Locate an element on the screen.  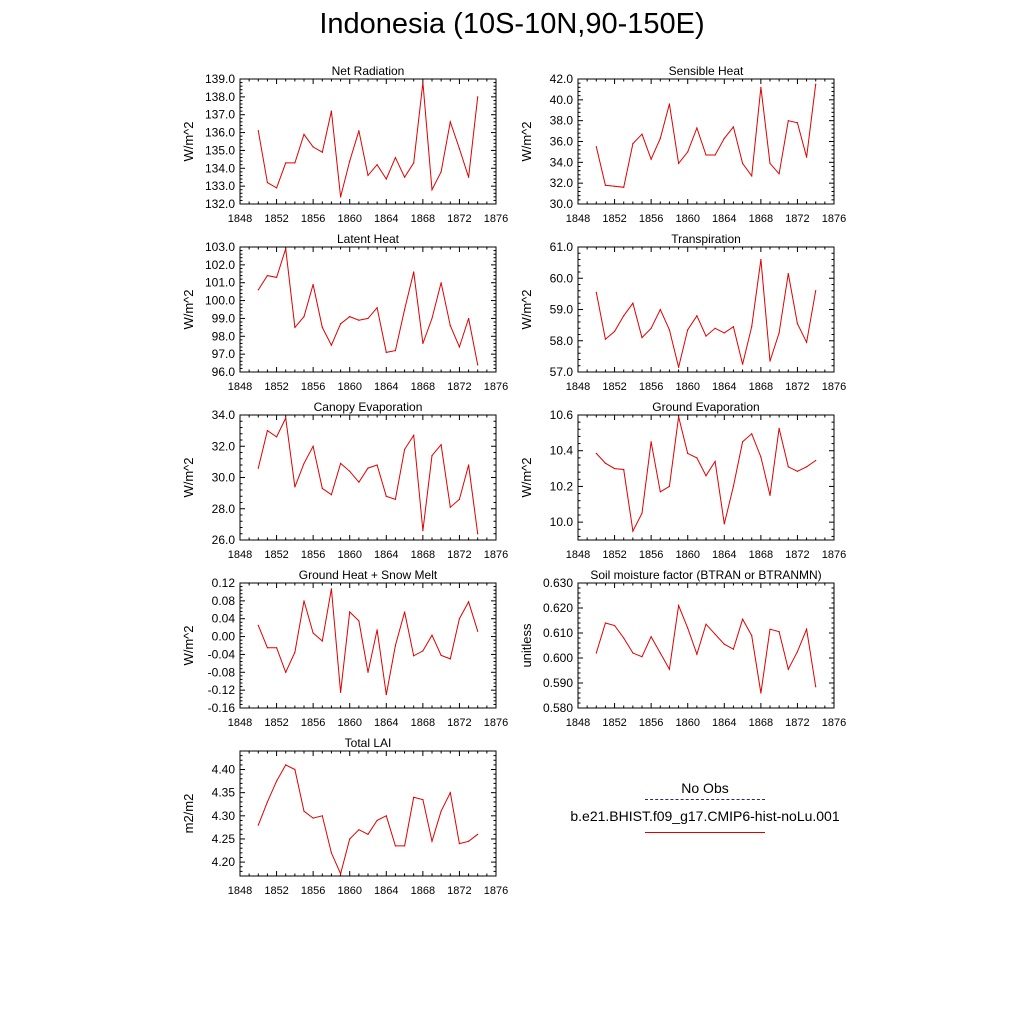
y-tick-label: 38.0 is located at coordinates (562, 121).